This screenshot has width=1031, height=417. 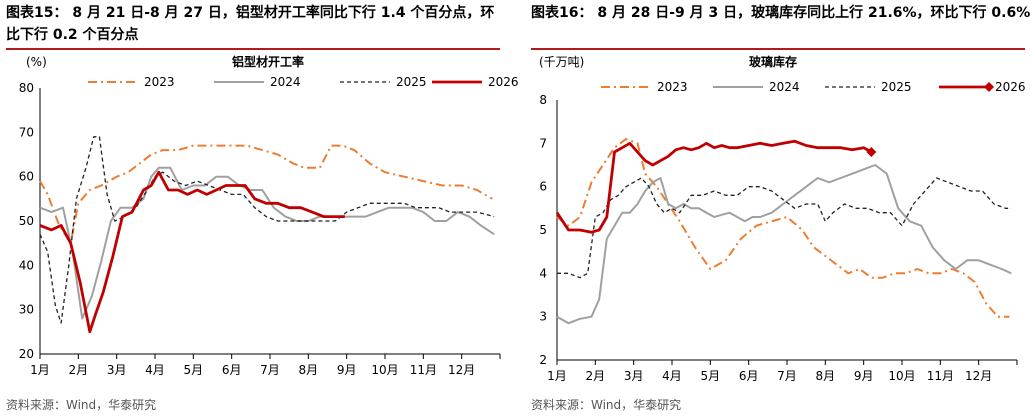 What do you see at coordinates (26, 310) in the screenshot?
I see `y-tick-label: 30` at bounding box center [26, 310].